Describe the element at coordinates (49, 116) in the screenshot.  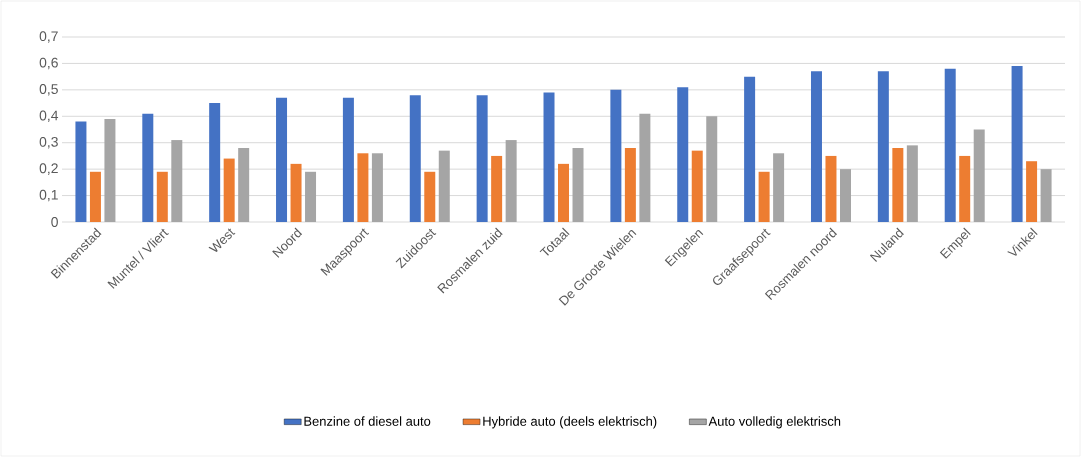
I see `y-tick-label: 0,4` at that location.